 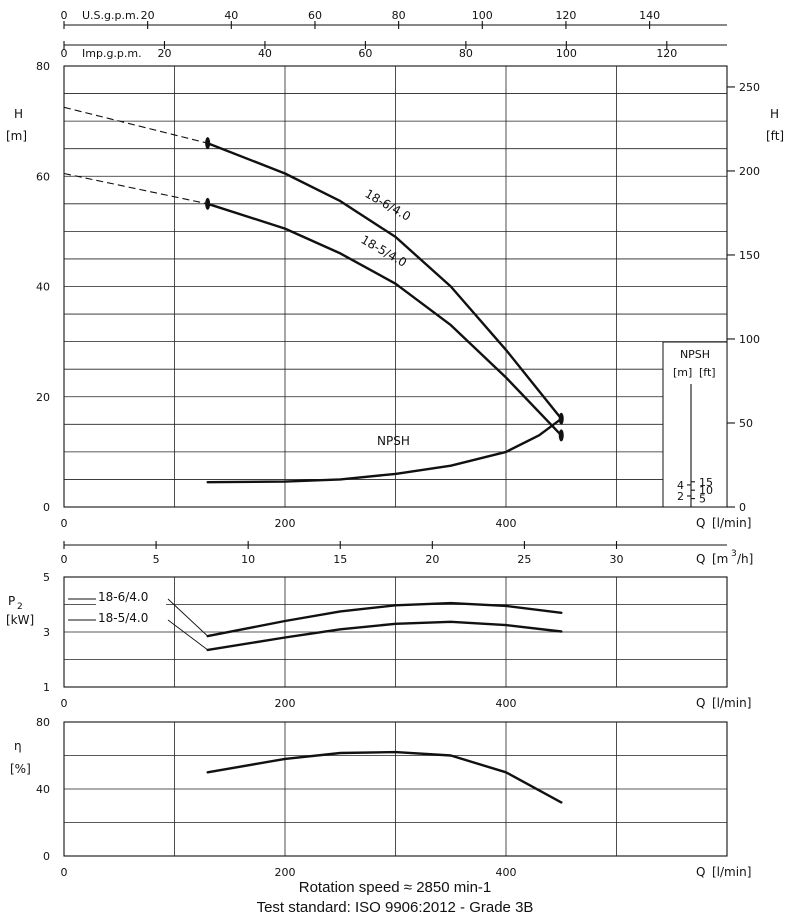 I want to click on head-ytick-m: 0, so click(x=46, y=507).